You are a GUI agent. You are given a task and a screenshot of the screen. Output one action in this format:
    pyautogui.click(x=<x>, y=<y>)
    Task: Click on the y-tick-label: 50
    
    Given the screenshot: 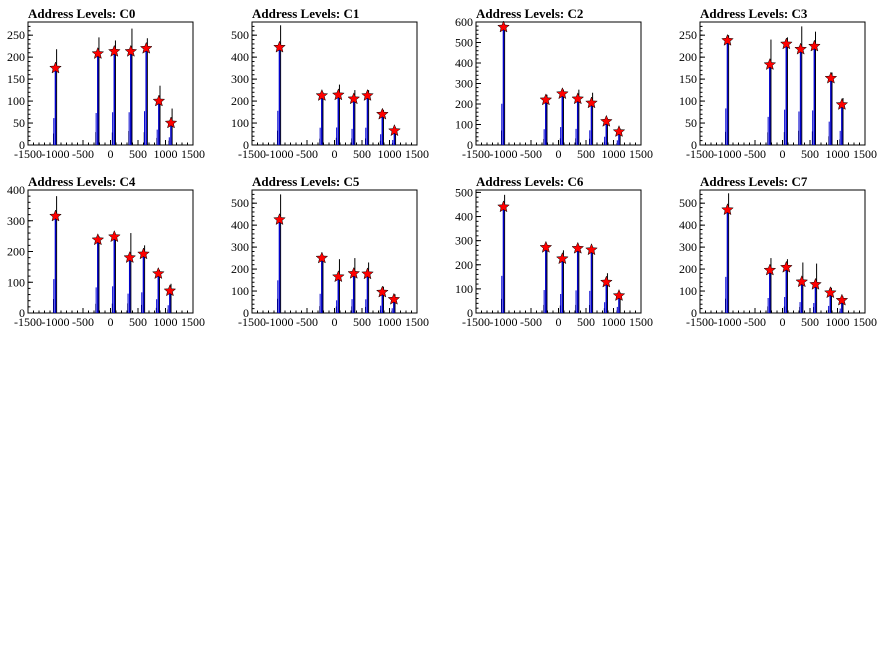 What is the action you would take?
    pyautogui.click(x=19, y=123)
    